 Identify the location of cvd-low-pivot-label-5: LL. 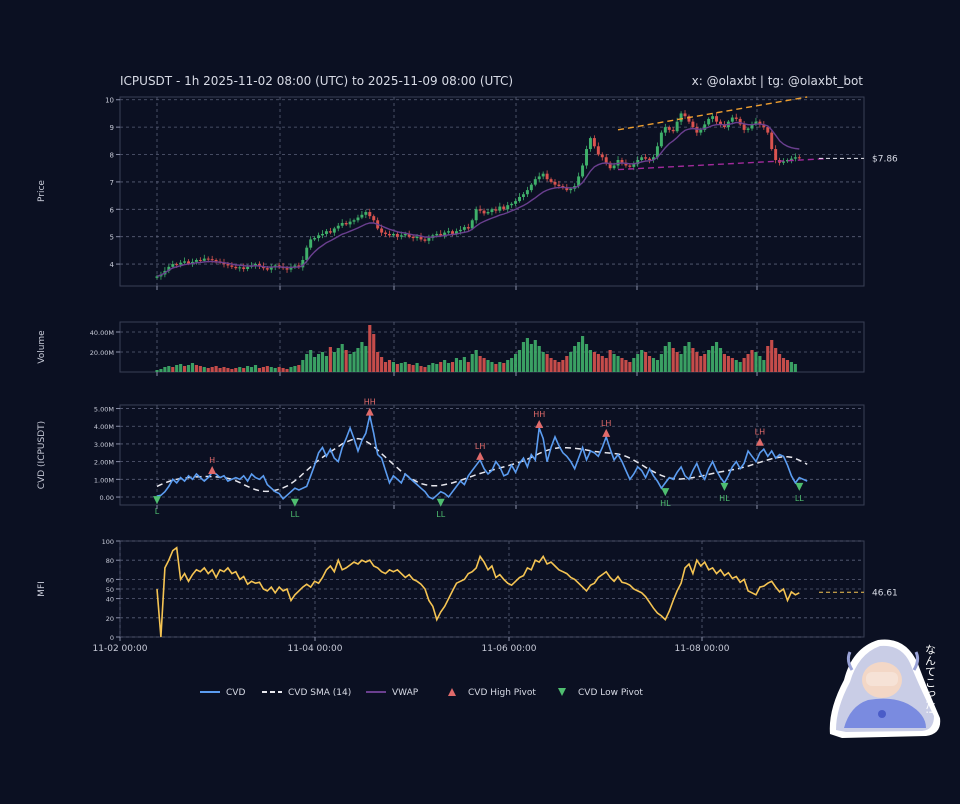
(799, 498).